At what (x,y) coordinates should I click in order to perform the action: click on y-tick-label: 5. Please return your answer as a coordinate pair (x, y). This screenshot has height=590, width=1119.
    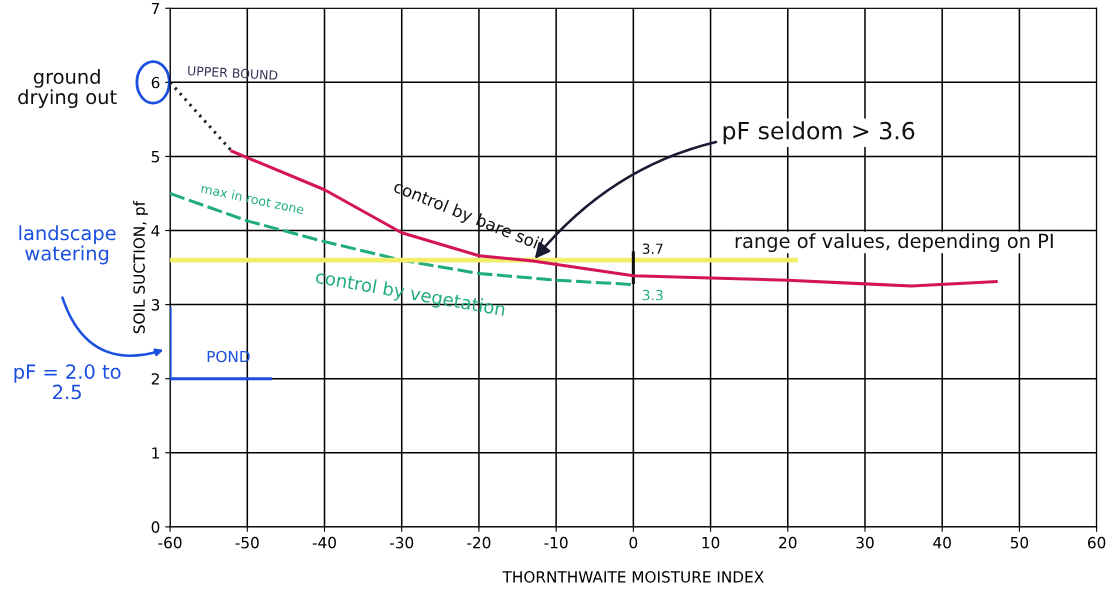
    Looking at the image, I should click on (155, 157).